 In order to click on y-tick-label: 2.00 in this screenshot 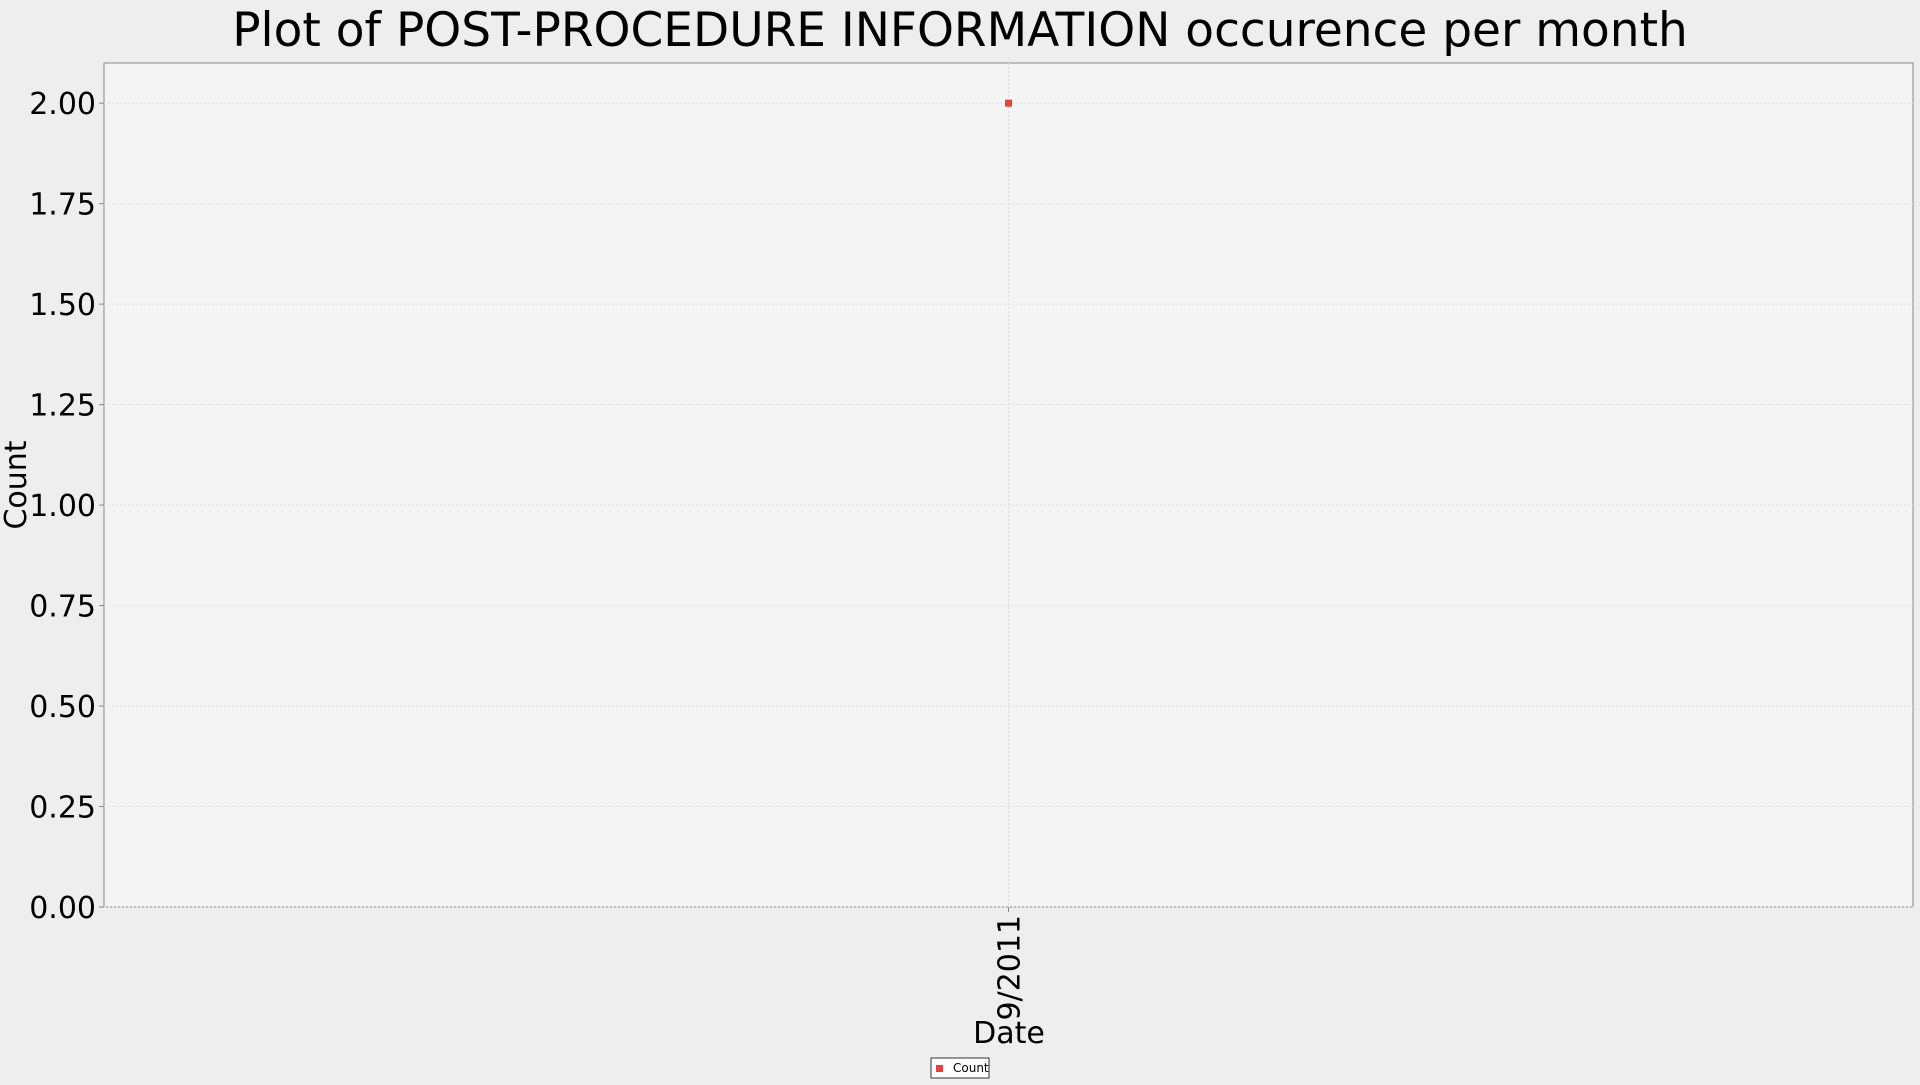, I will do `click(62, 104)`.